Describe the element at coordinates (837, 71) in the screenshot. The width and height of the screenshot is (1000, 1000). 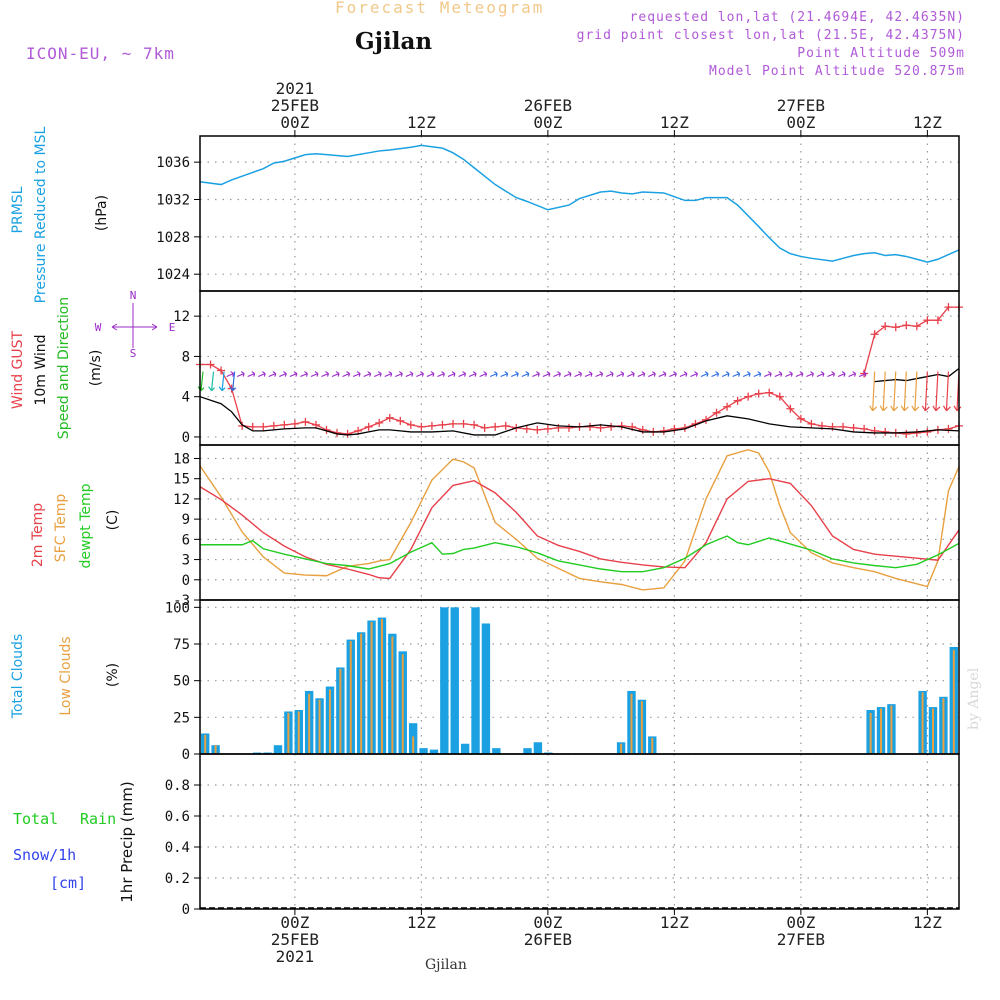
I see `model-altitude: Model Point Altitude 520.875m` at that location.